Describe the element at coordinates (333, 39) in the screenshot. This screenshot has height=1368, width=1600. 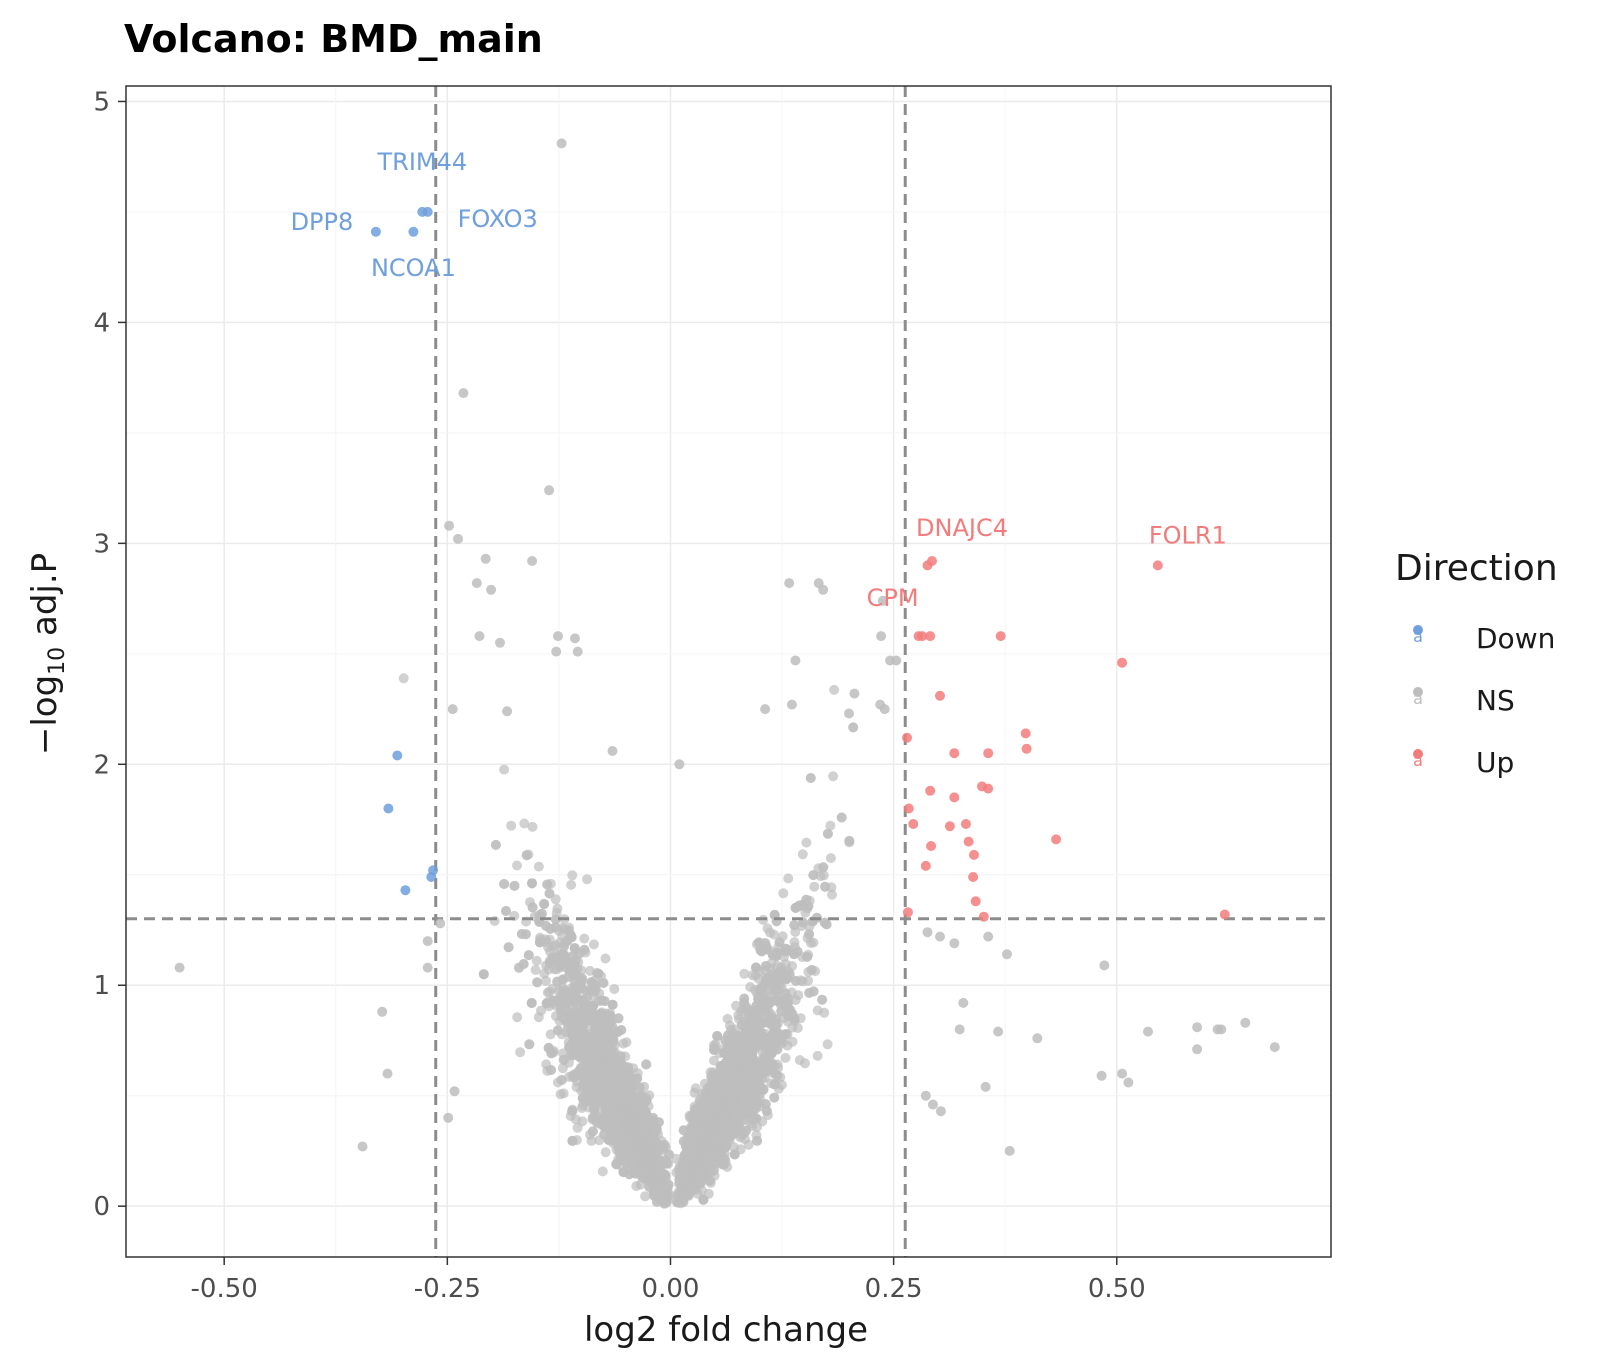
I see `chart-title: Volcano: BMD_main` at that location.